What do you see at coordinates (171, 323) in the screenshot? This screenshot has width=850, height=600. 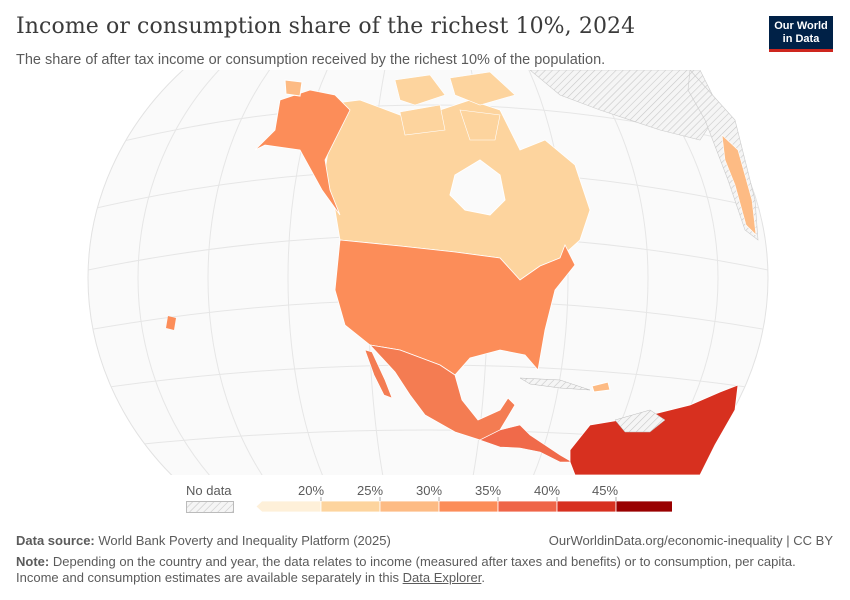 I see `hawaii` at bounding box center [171, 323].